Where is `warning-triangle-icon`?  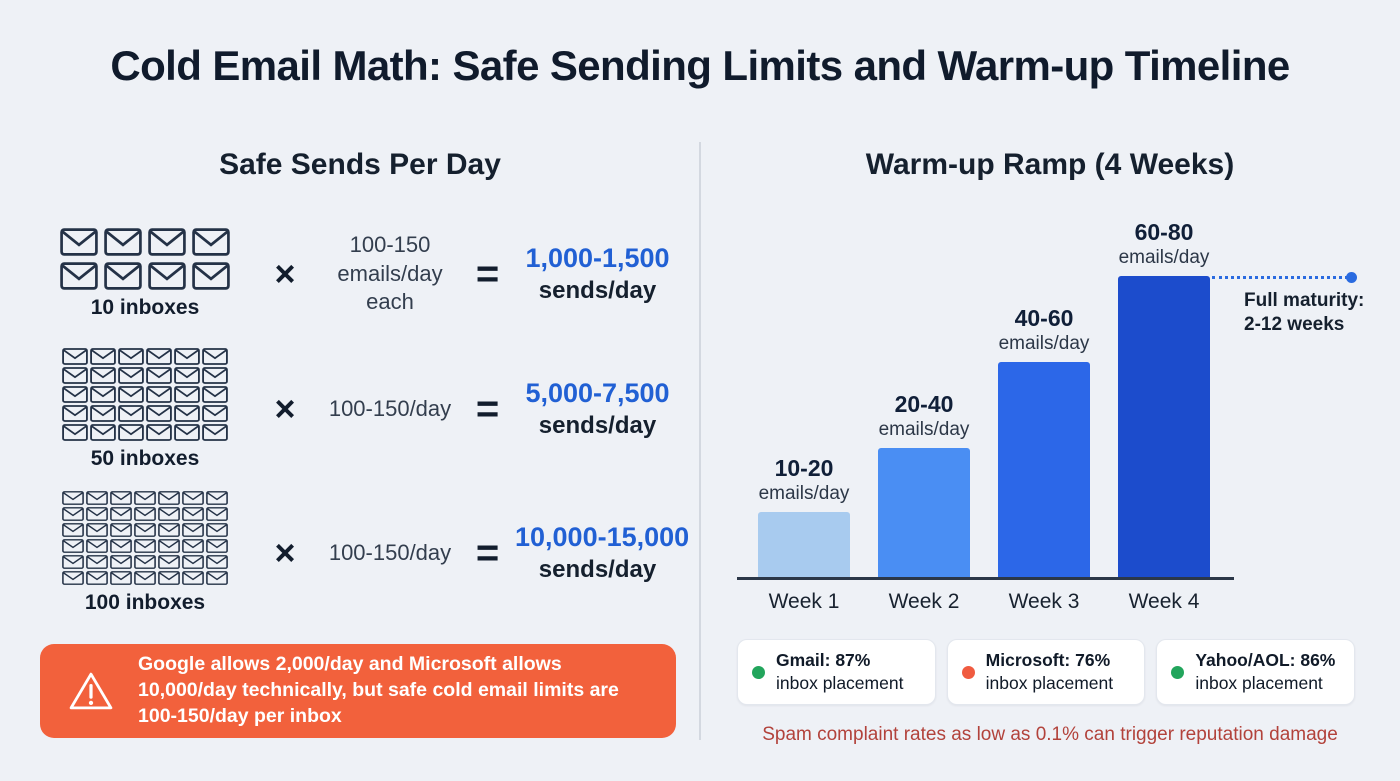 warning-triangle-icon is located at coordinates (91, 691).